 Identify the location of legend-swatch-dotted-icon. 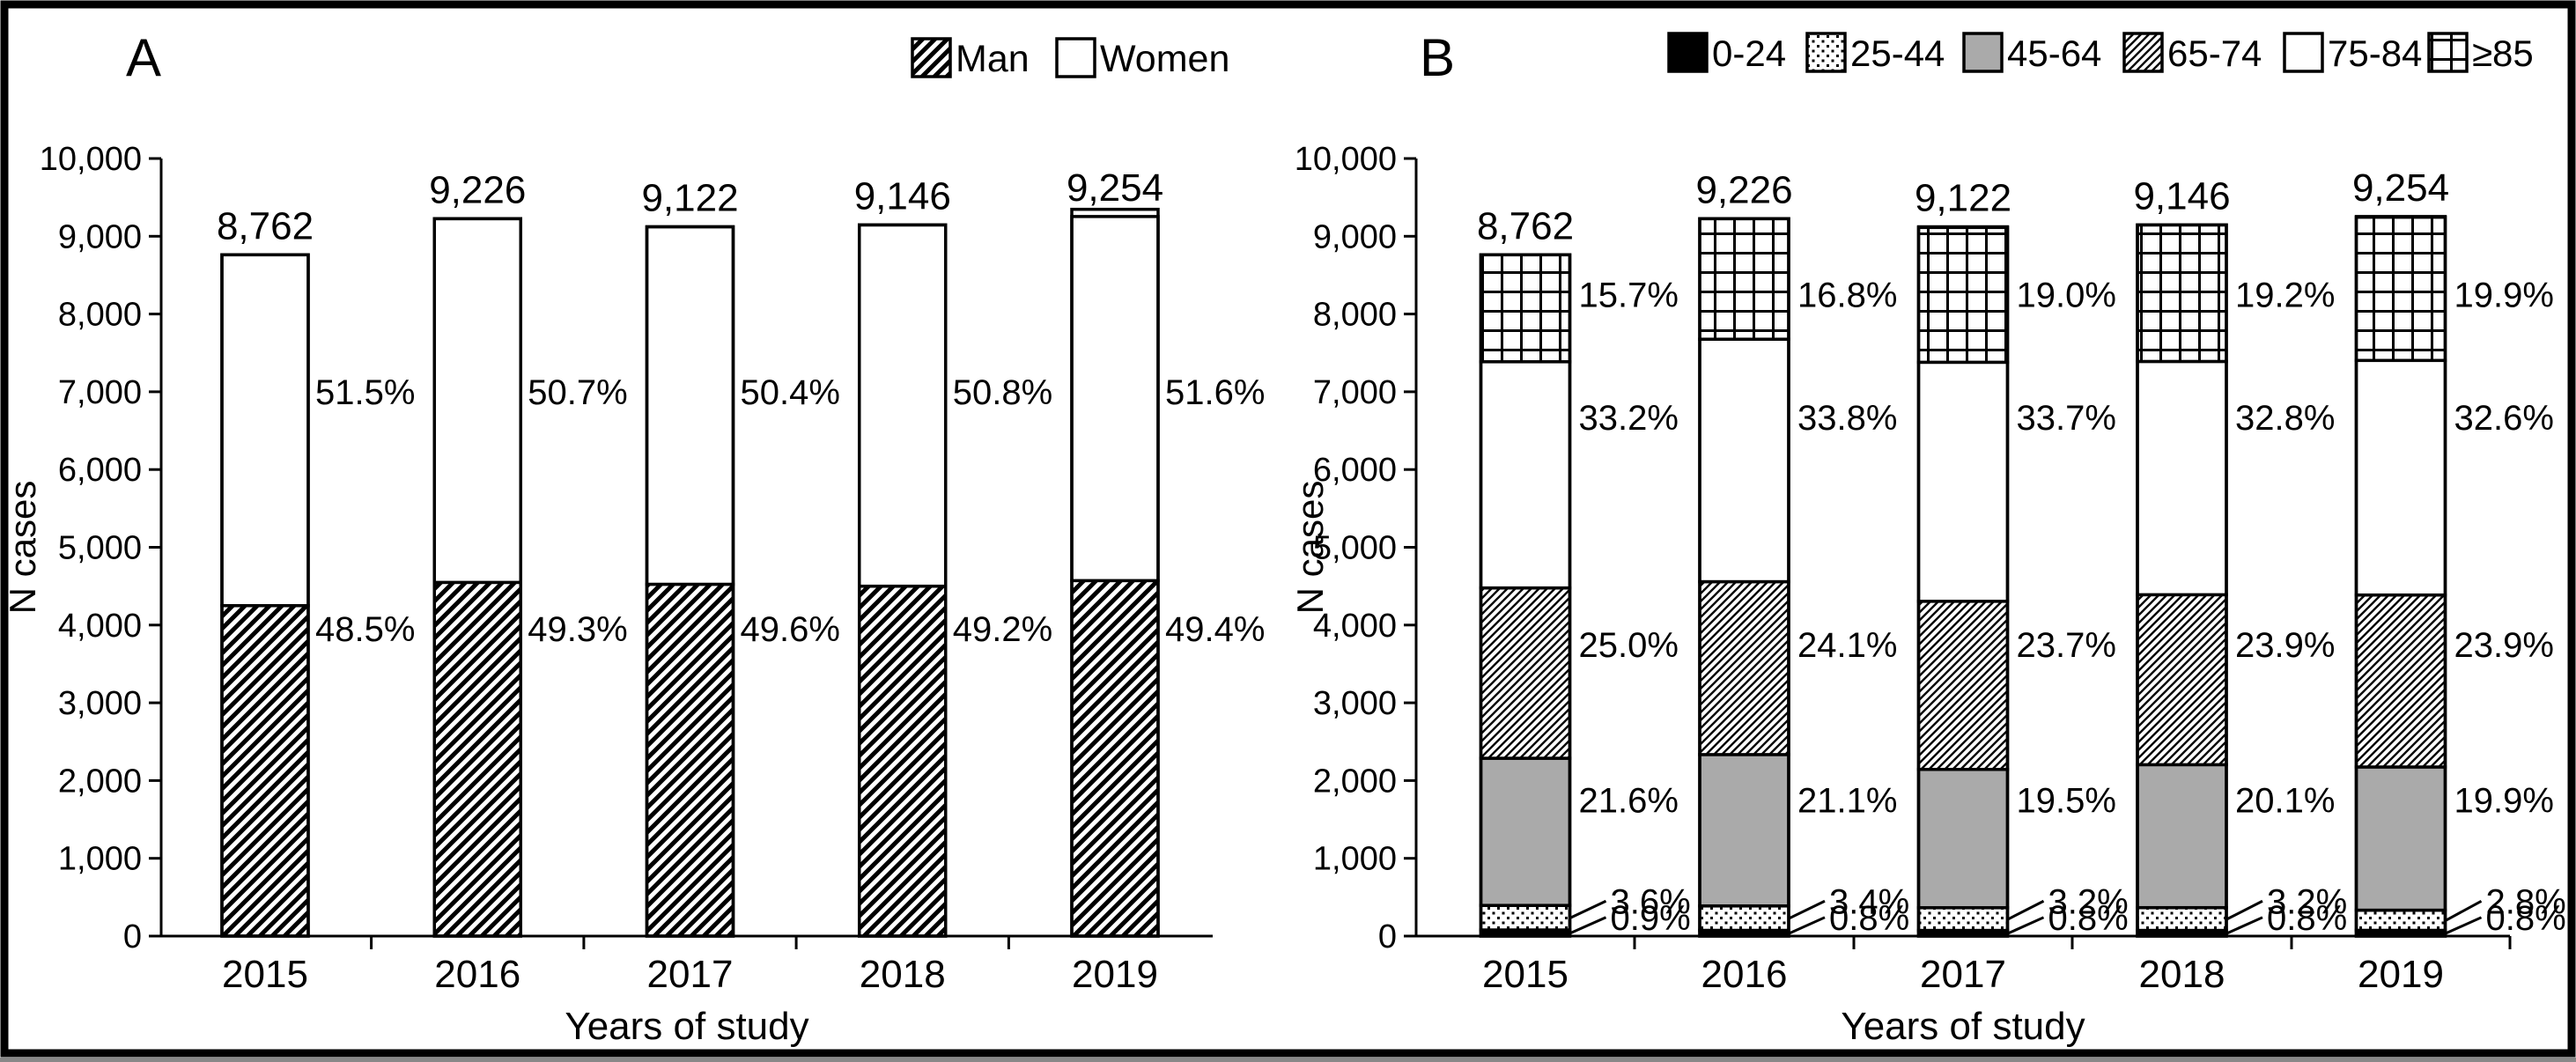
(1826, 53).